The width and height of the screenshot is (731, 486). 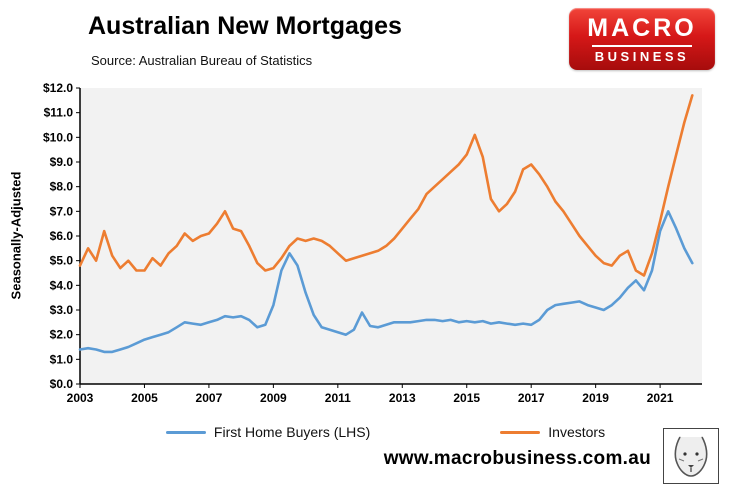 I want to click on website-url: www.macrobusiness.com.au, so click(x=517, y=458).